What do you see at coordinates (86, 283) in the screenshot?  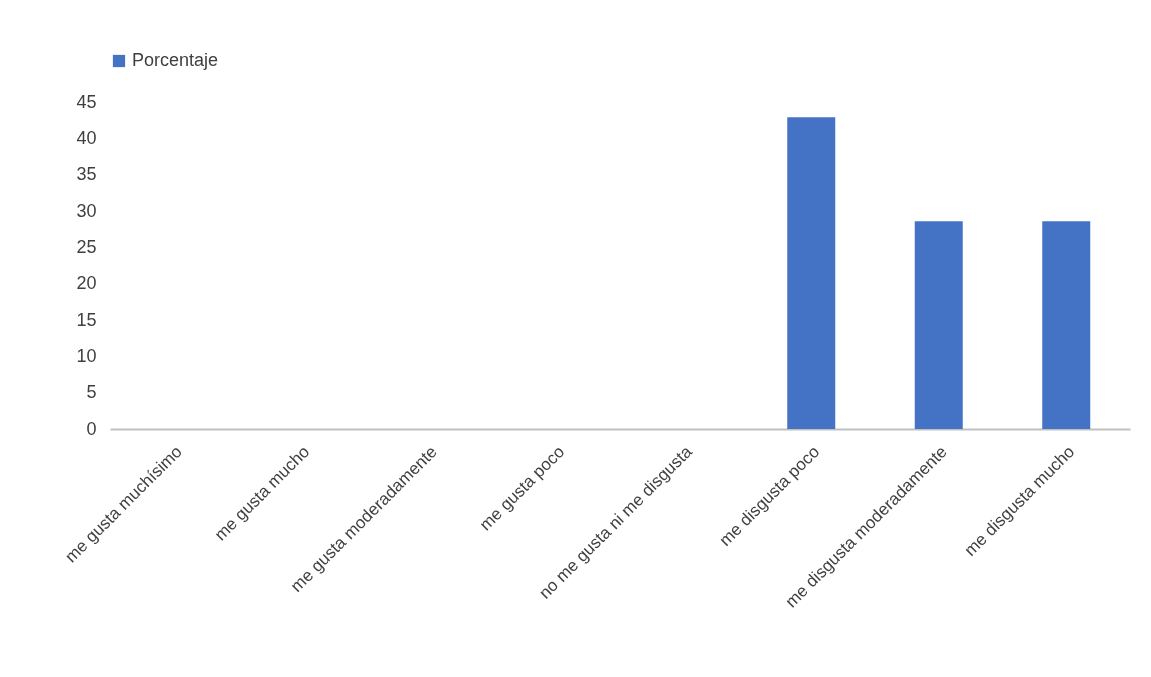 I see `y-tick-label: 20` at bounding box center [86, 283].